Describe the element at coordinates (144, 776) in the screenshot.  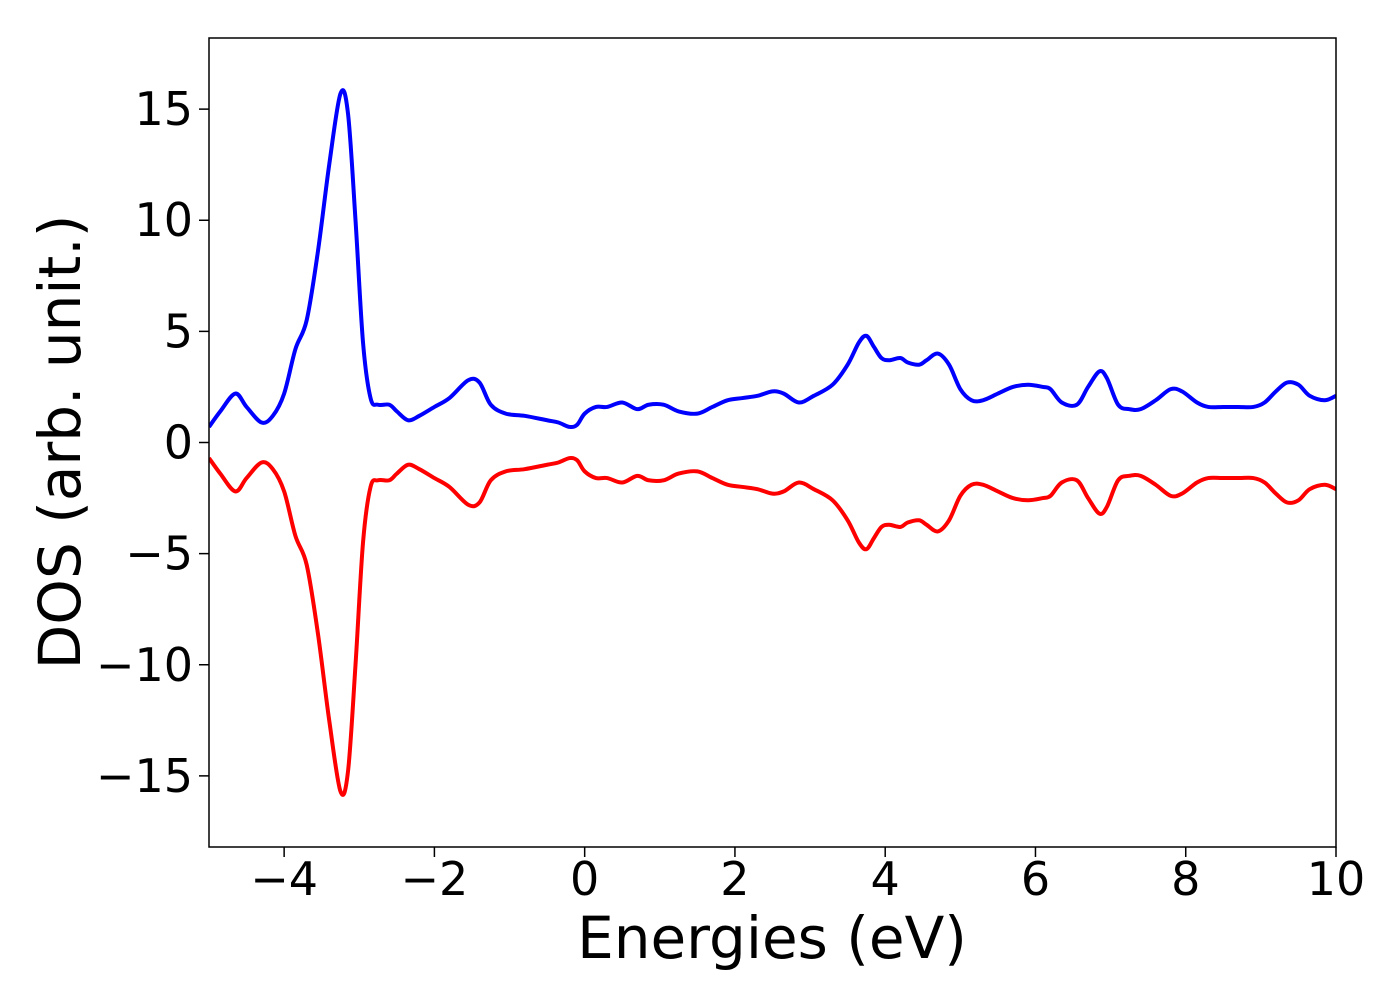
I see `y-tick-label: −15` at that location.